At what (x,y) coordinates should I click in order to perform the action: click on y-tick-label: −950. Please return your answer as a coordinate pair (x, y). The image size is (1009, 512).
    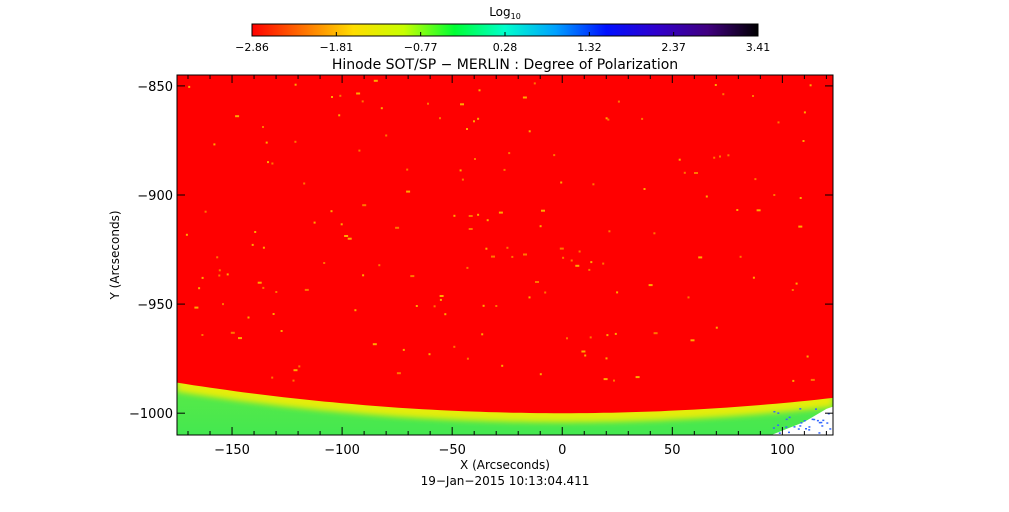
    Looking at the image, I should click on (155, 305).